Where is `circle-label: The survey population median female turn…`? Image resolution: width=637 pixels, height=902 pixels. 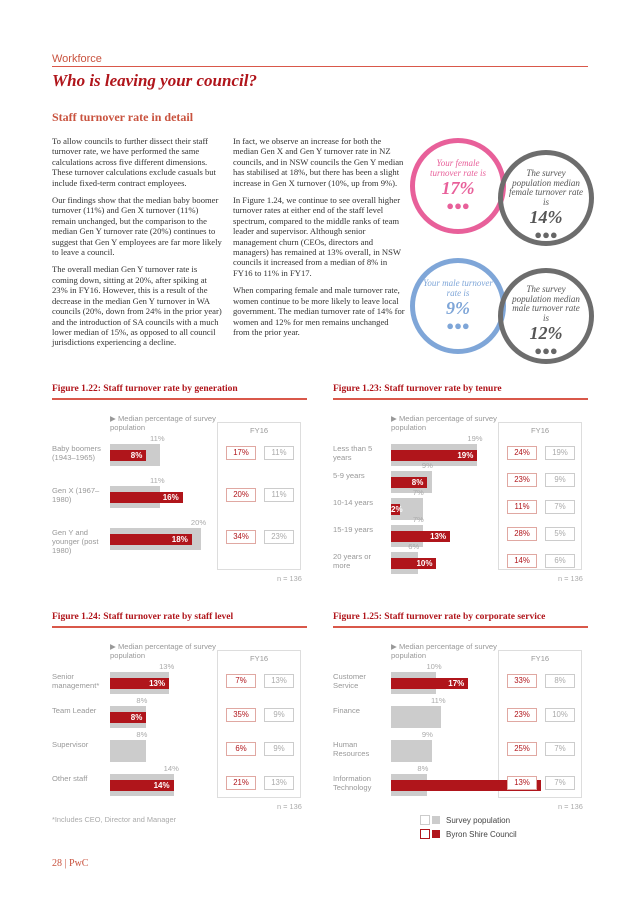 circle-label: The survey population median female turn… is located at coordinates (546, 187).